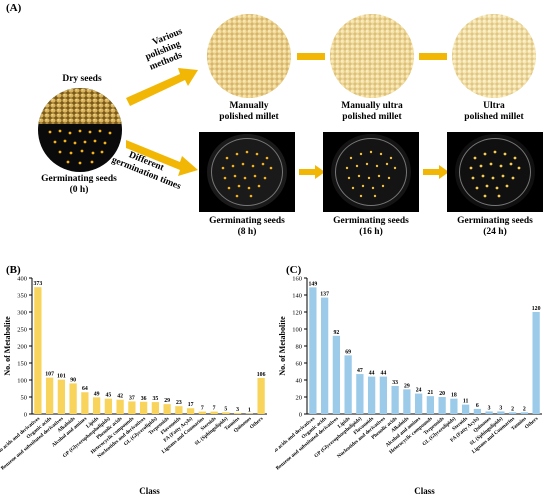 Image resolution: width=550 pixels, height=498 pixels. I want to click on chart-b-value-label: 35, so click(155, 399).